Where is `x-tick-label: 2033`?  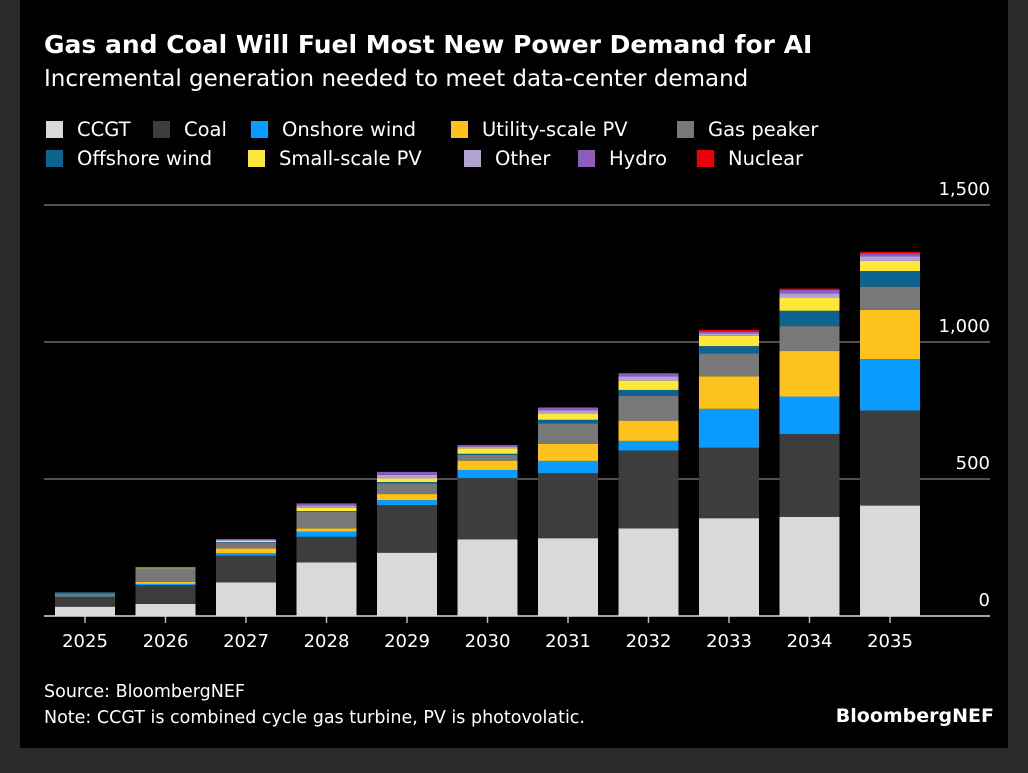
x-tick-label: 2033 is located at coordinates (729, 641).